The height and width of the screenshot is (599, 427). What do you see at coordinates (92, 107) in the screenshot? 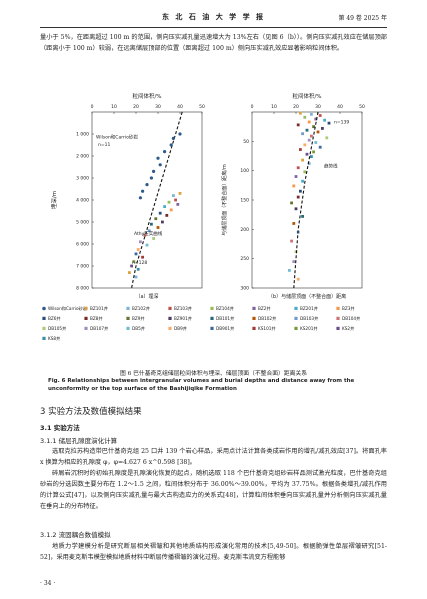
I see `panel-a-xtick-label: 0` at bounding box center [92, 107].